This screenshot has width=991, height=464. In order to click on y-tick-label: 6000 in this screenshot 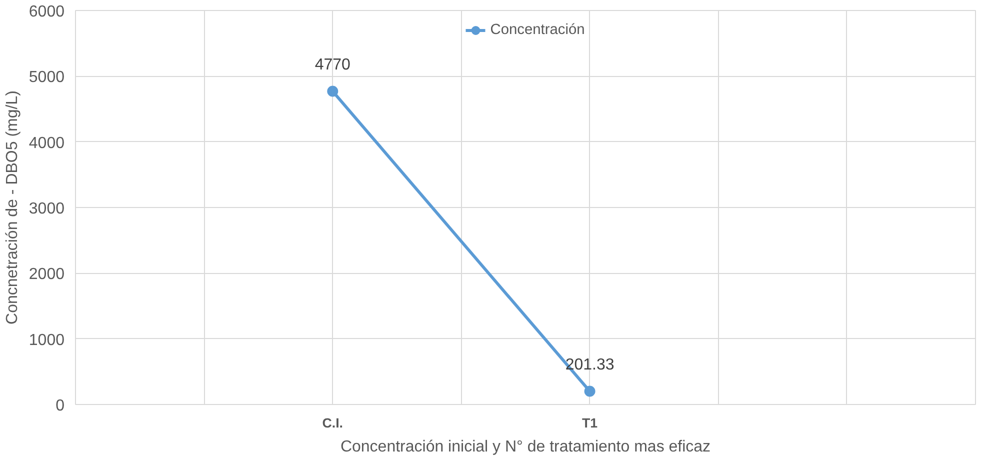, I will do `click(46, 12)`.